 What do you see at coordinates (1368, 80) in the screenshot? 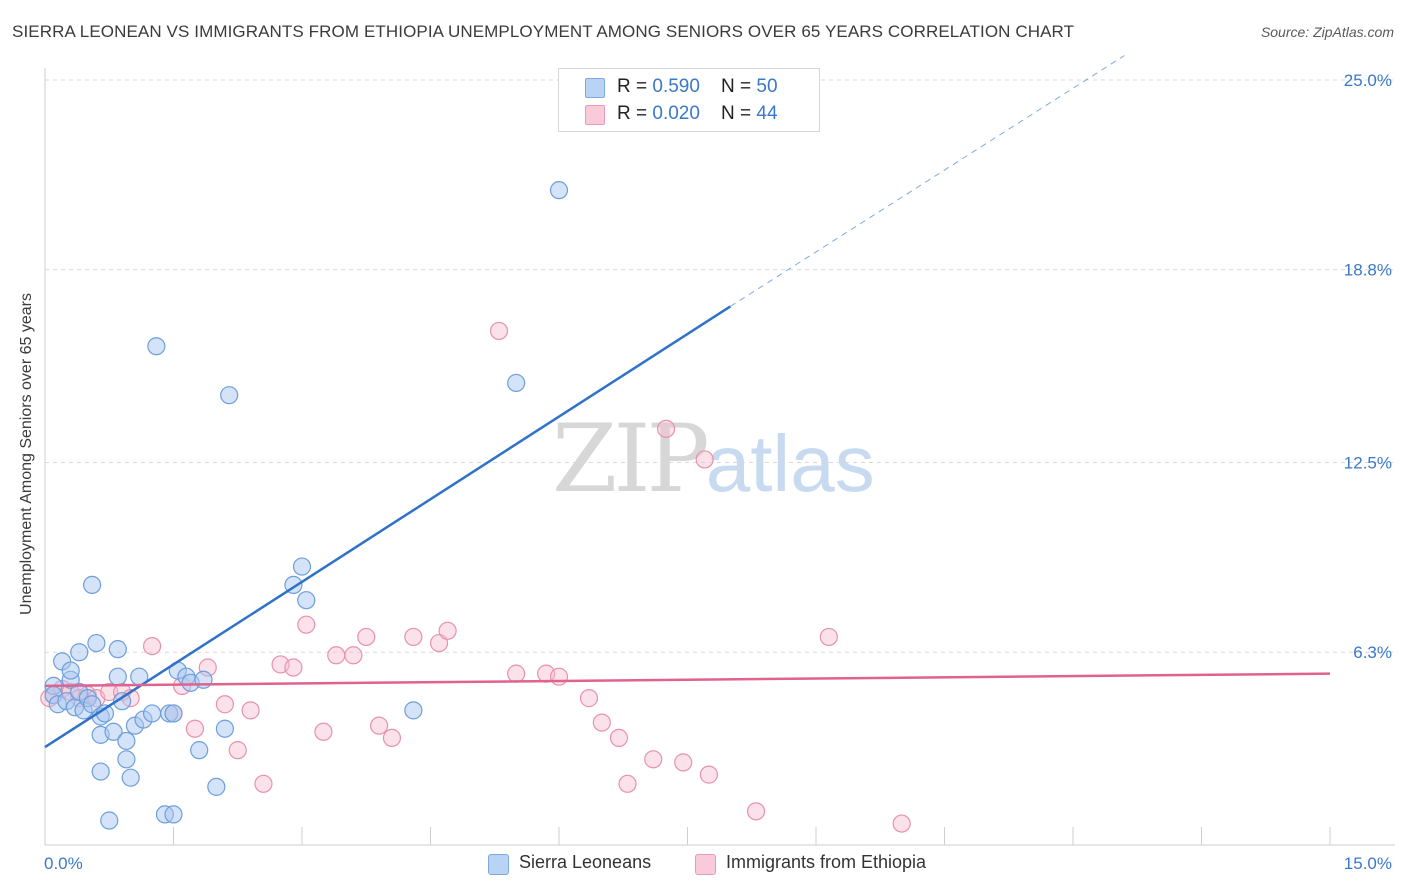
I see `y-tick-label: 25.0%` at bounding box center [1368, 80].